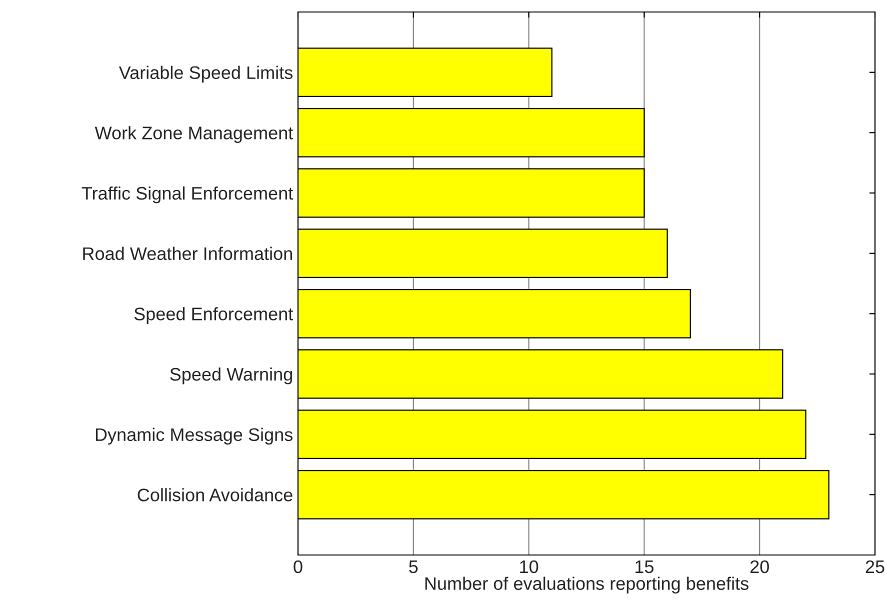 The height and width of the screenshot is (600, 885). Describe the element at coordinates (529, 567) in the screenshot. I see `x-tick-label: 10` at that location.